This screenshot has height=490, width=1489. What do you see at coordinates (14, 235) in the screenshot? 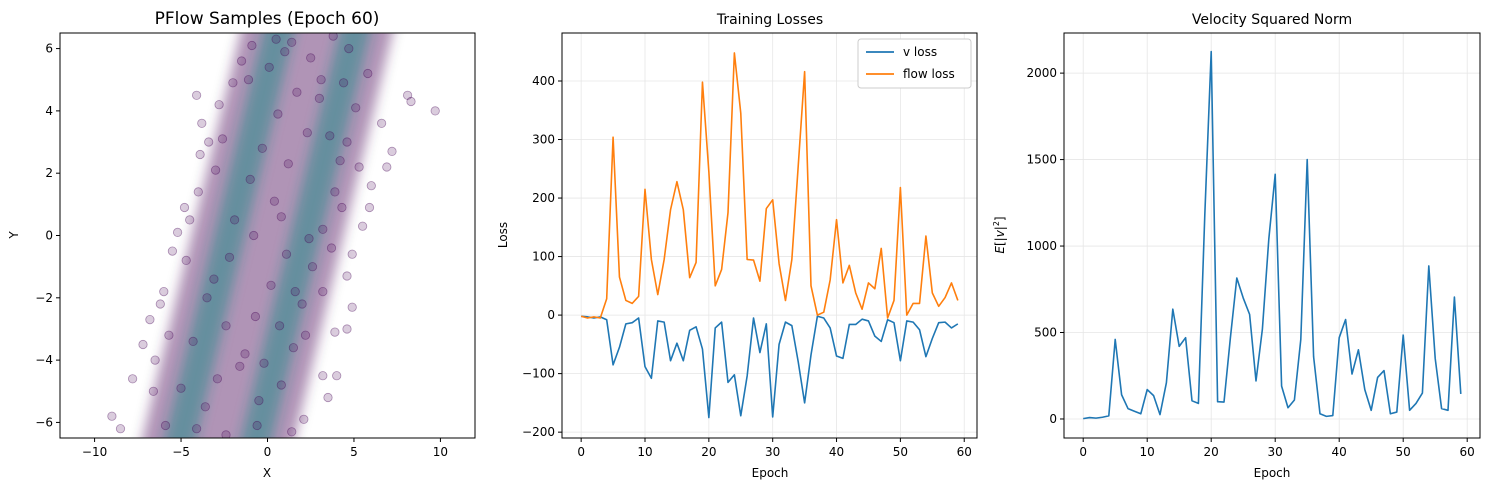
I see `scatter-y-axis-label: Y` at bounding box center [14, 235].